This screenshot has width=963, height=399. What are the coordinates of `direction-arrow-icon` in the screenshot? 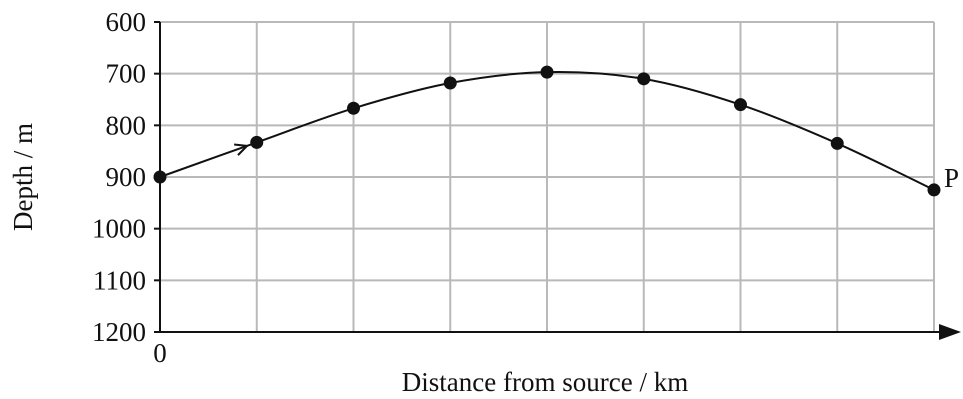 It's located at (242, 149).